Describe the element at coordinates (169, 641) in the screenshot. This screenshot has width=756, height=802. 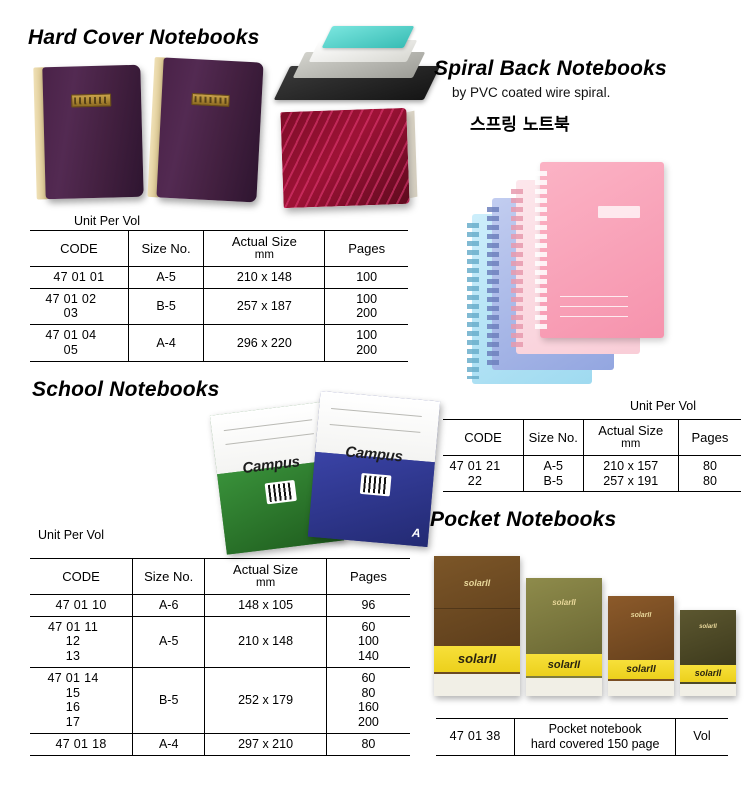
I see `cell-size-no: A-5` at that location.